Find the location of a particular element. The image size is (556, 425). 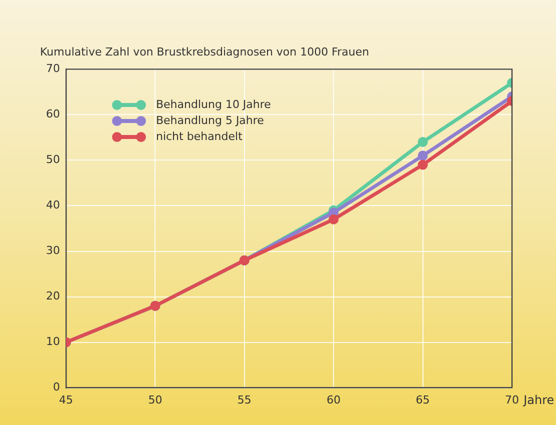

y-tick-label: 0 is located at coordinates (56, 387).